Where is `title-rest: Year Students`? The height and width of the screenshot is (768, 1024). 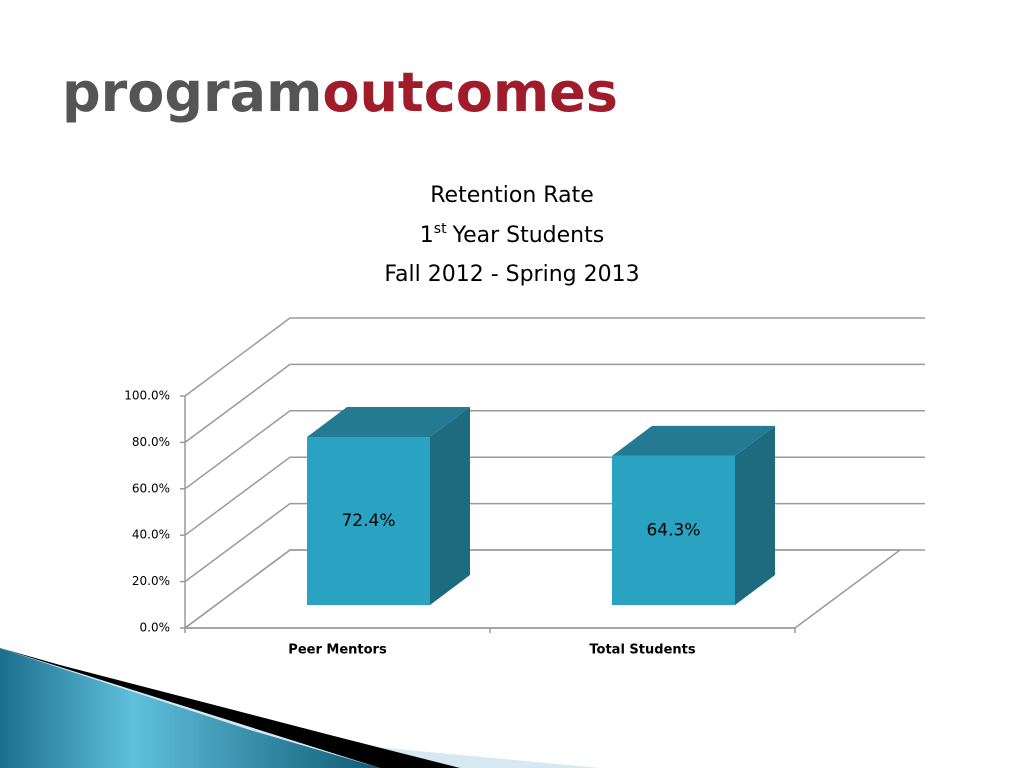
title-rest: Year Students is located at coordinates (528, 235).